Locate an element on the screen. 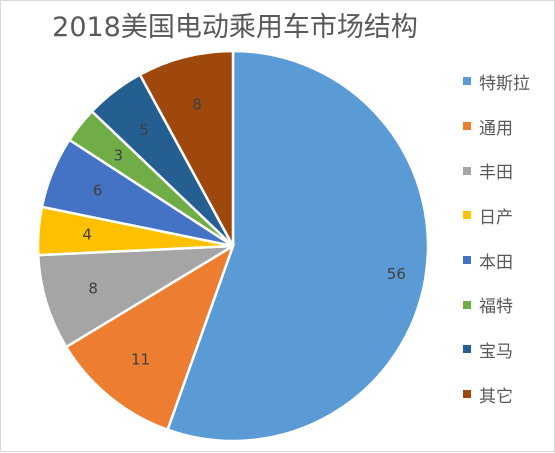 This screenshot has width=555, height=453. legend-label: 丰田 is located at coordinates (496, 173).